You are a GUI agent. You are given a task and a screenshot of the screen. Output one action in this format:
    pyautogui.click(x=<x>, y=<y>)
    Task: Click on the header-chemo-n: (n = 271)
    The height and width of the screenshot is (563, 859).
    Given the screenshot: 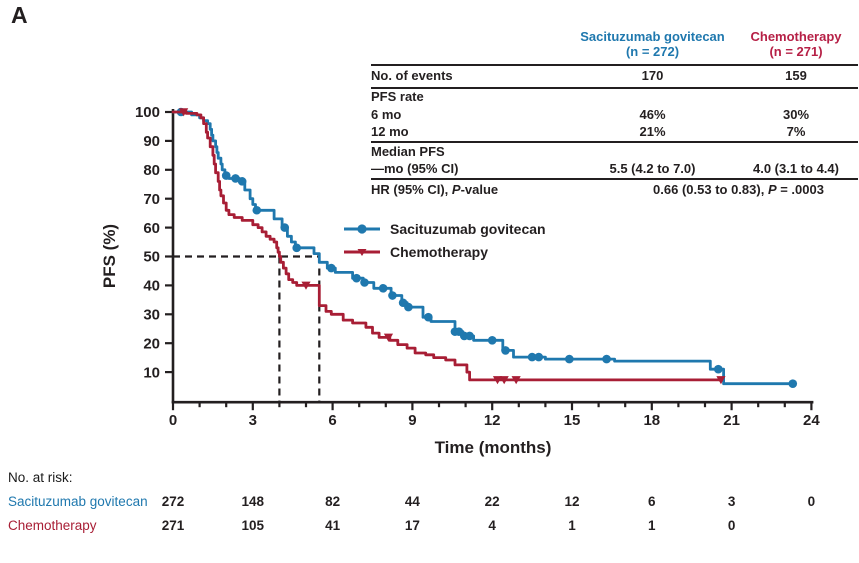 What is the action you would take?
    pyautogui.click(x=796, y=51)
    